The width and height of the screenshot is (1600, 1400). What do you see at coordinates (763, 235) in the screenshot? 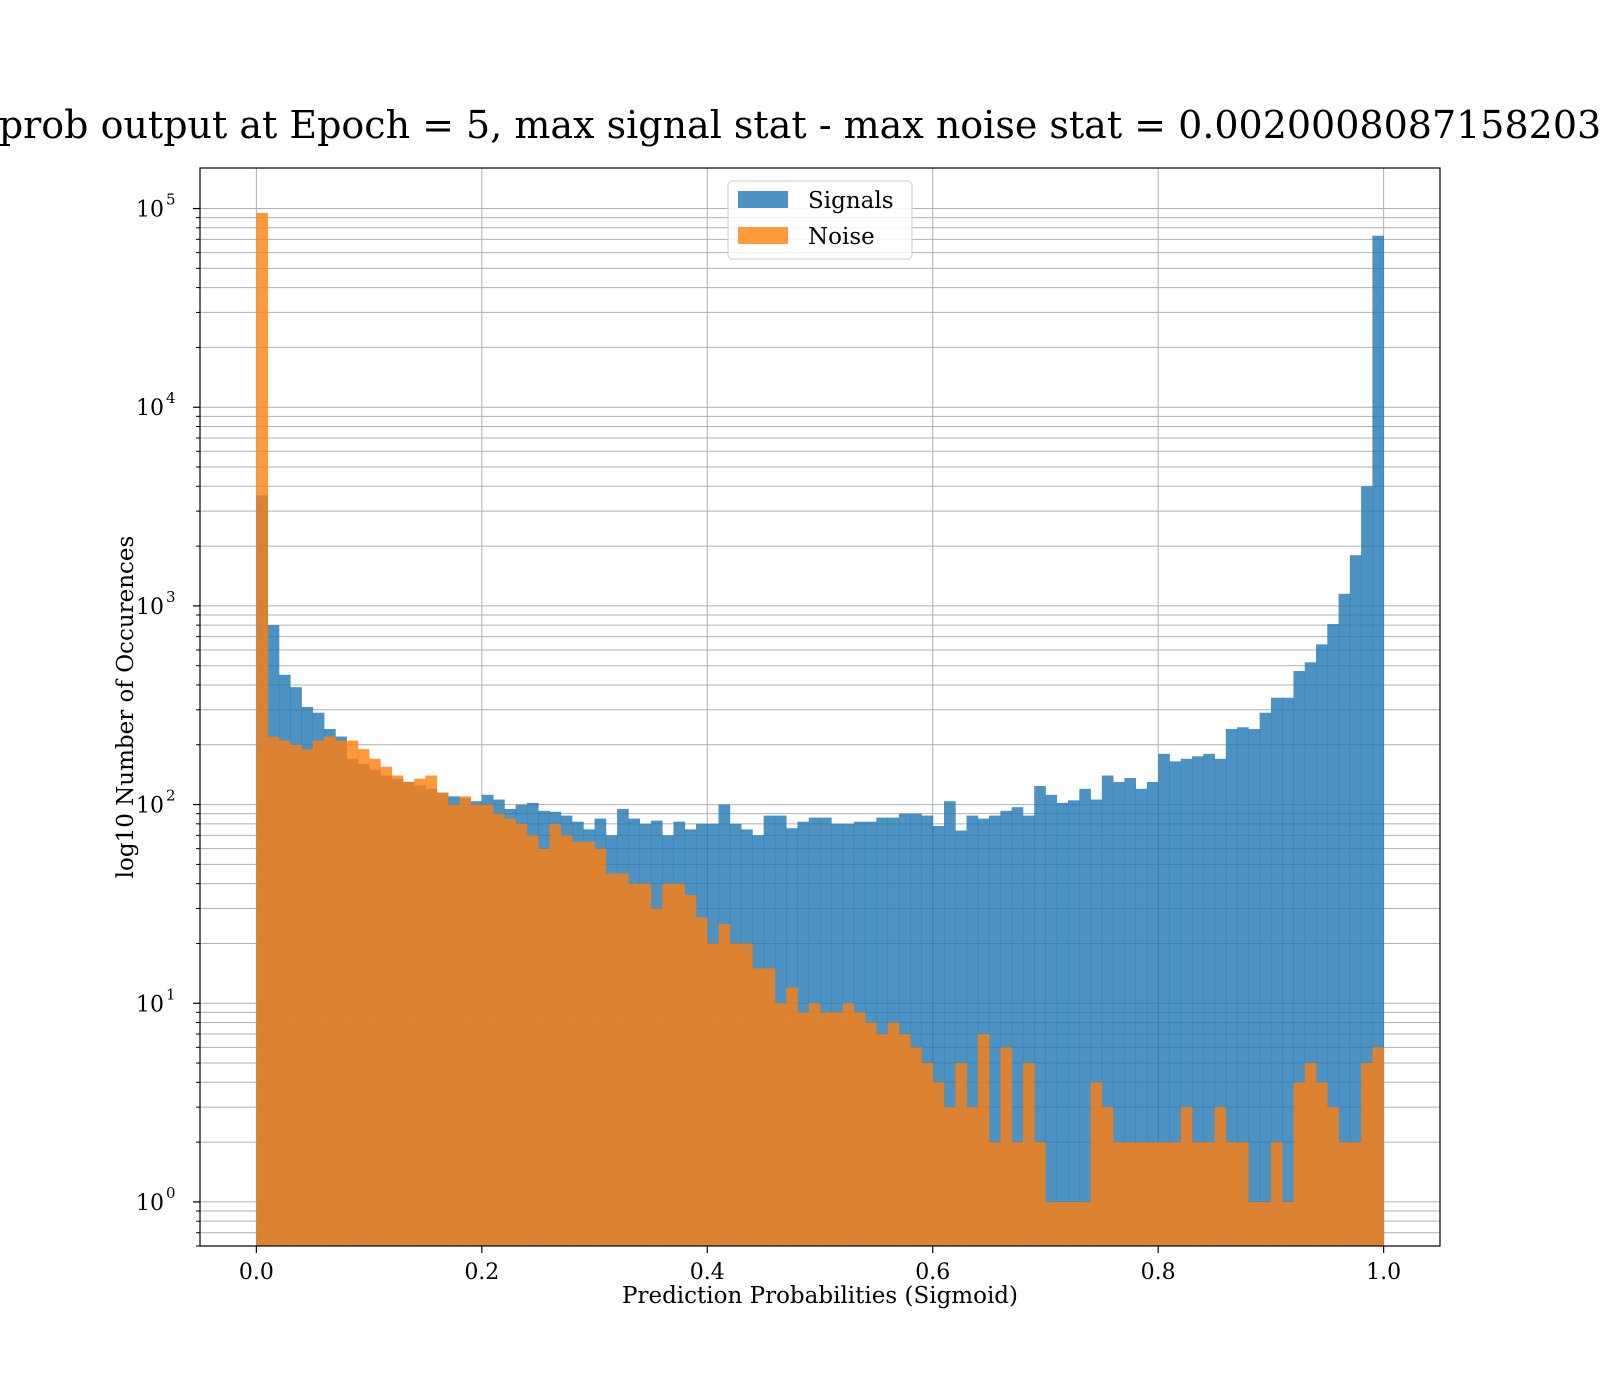
I see `legend-swatch-noise` at bounding box center [763, 235].